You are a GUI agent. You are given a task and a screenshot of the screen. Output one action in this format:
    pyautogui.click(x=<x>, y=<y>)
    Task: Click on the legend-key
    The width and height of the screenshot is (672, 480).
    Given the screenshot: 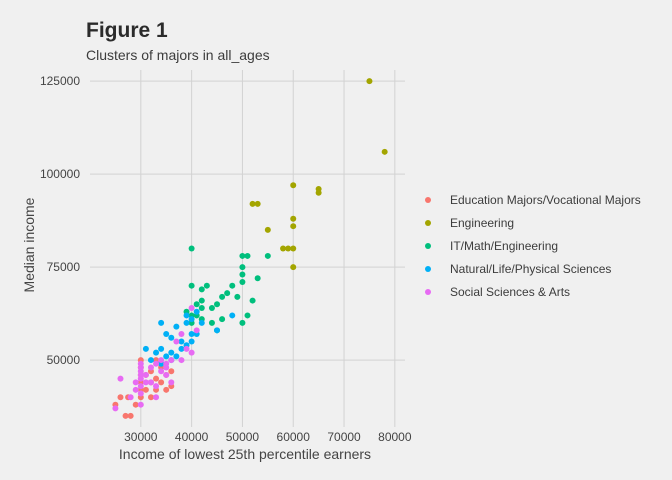 What is the action you would take?
    pyautogui.click(x=428, y=200)
    